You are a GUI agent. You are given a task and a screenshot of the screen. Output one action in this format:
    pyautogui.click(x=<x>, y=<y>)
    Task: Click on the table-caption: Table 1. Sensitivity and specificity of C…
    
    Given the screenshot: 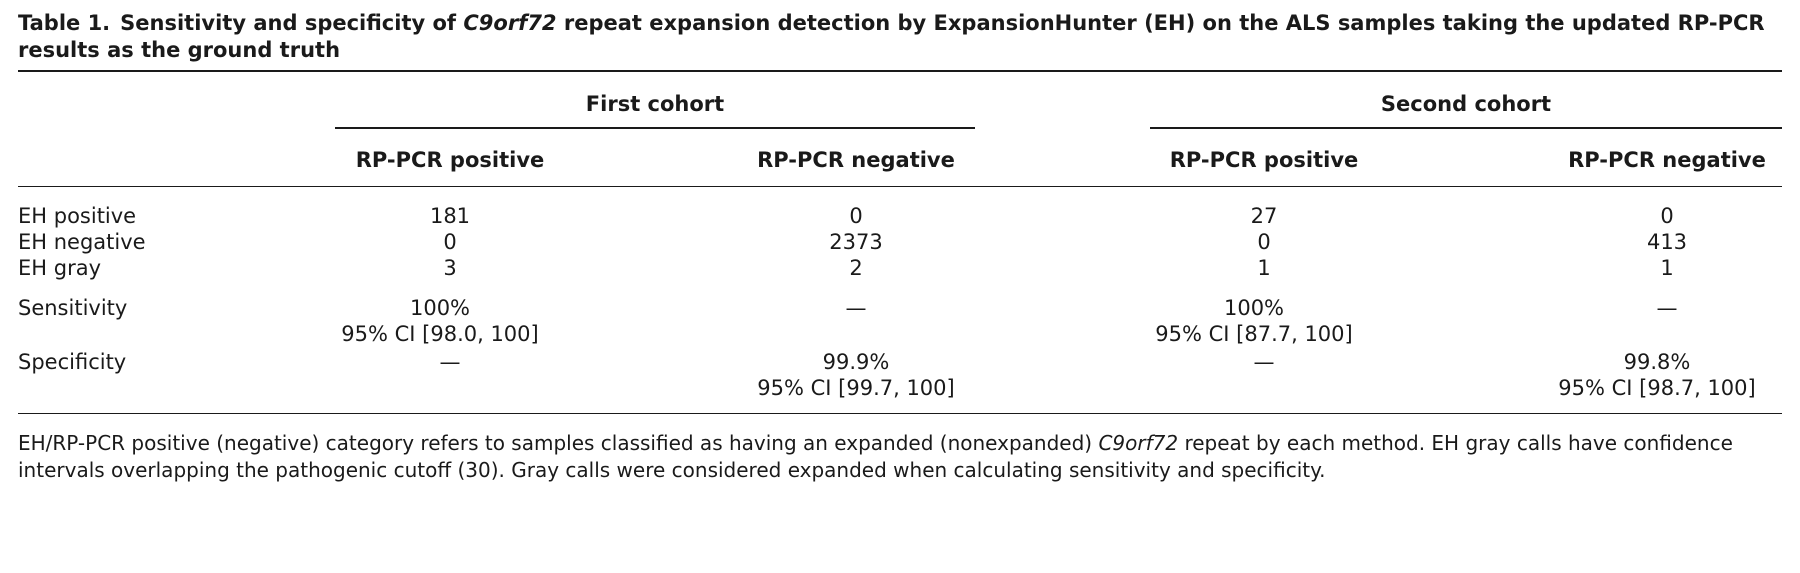 What is the action you would take?
    pyautogui.click(x=900, y=37)
    